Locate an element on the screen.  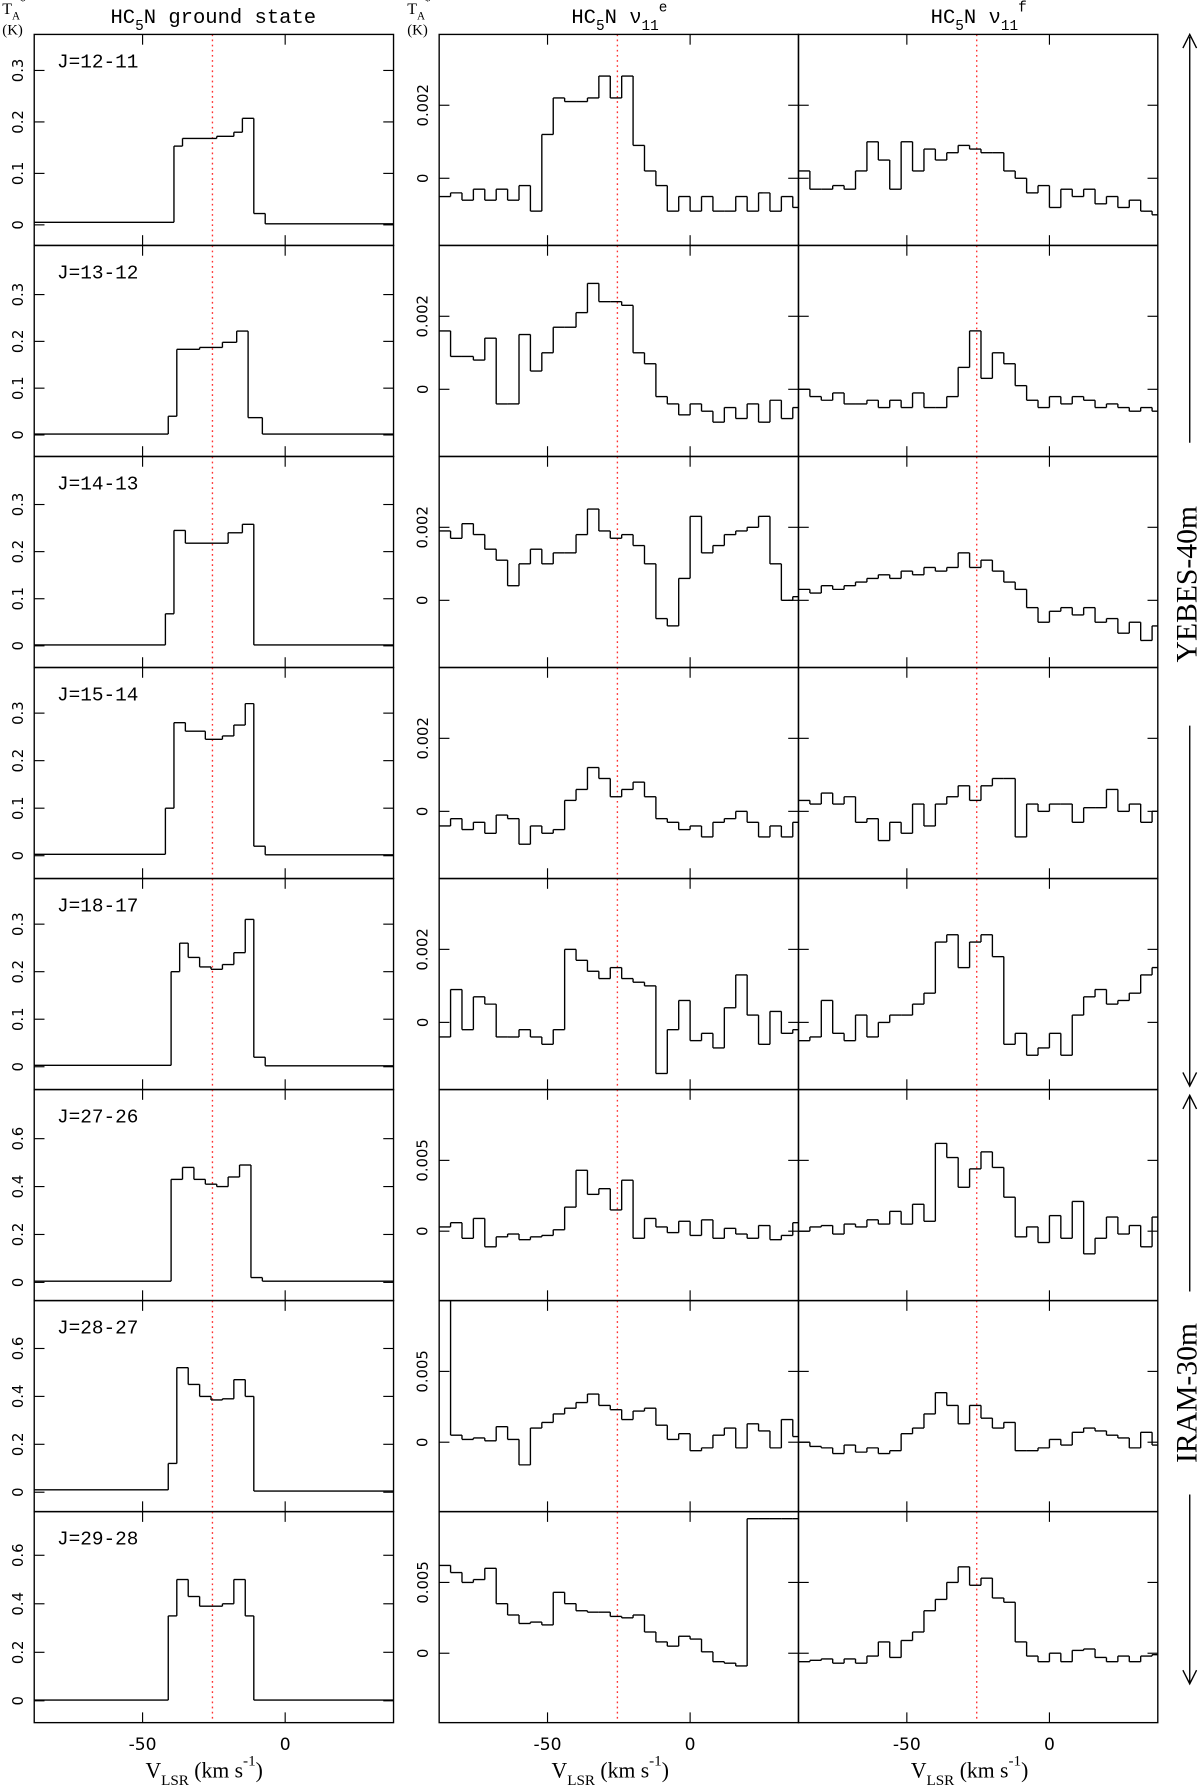
transition-label: J=13-12 is located at coordinates (97, 274).